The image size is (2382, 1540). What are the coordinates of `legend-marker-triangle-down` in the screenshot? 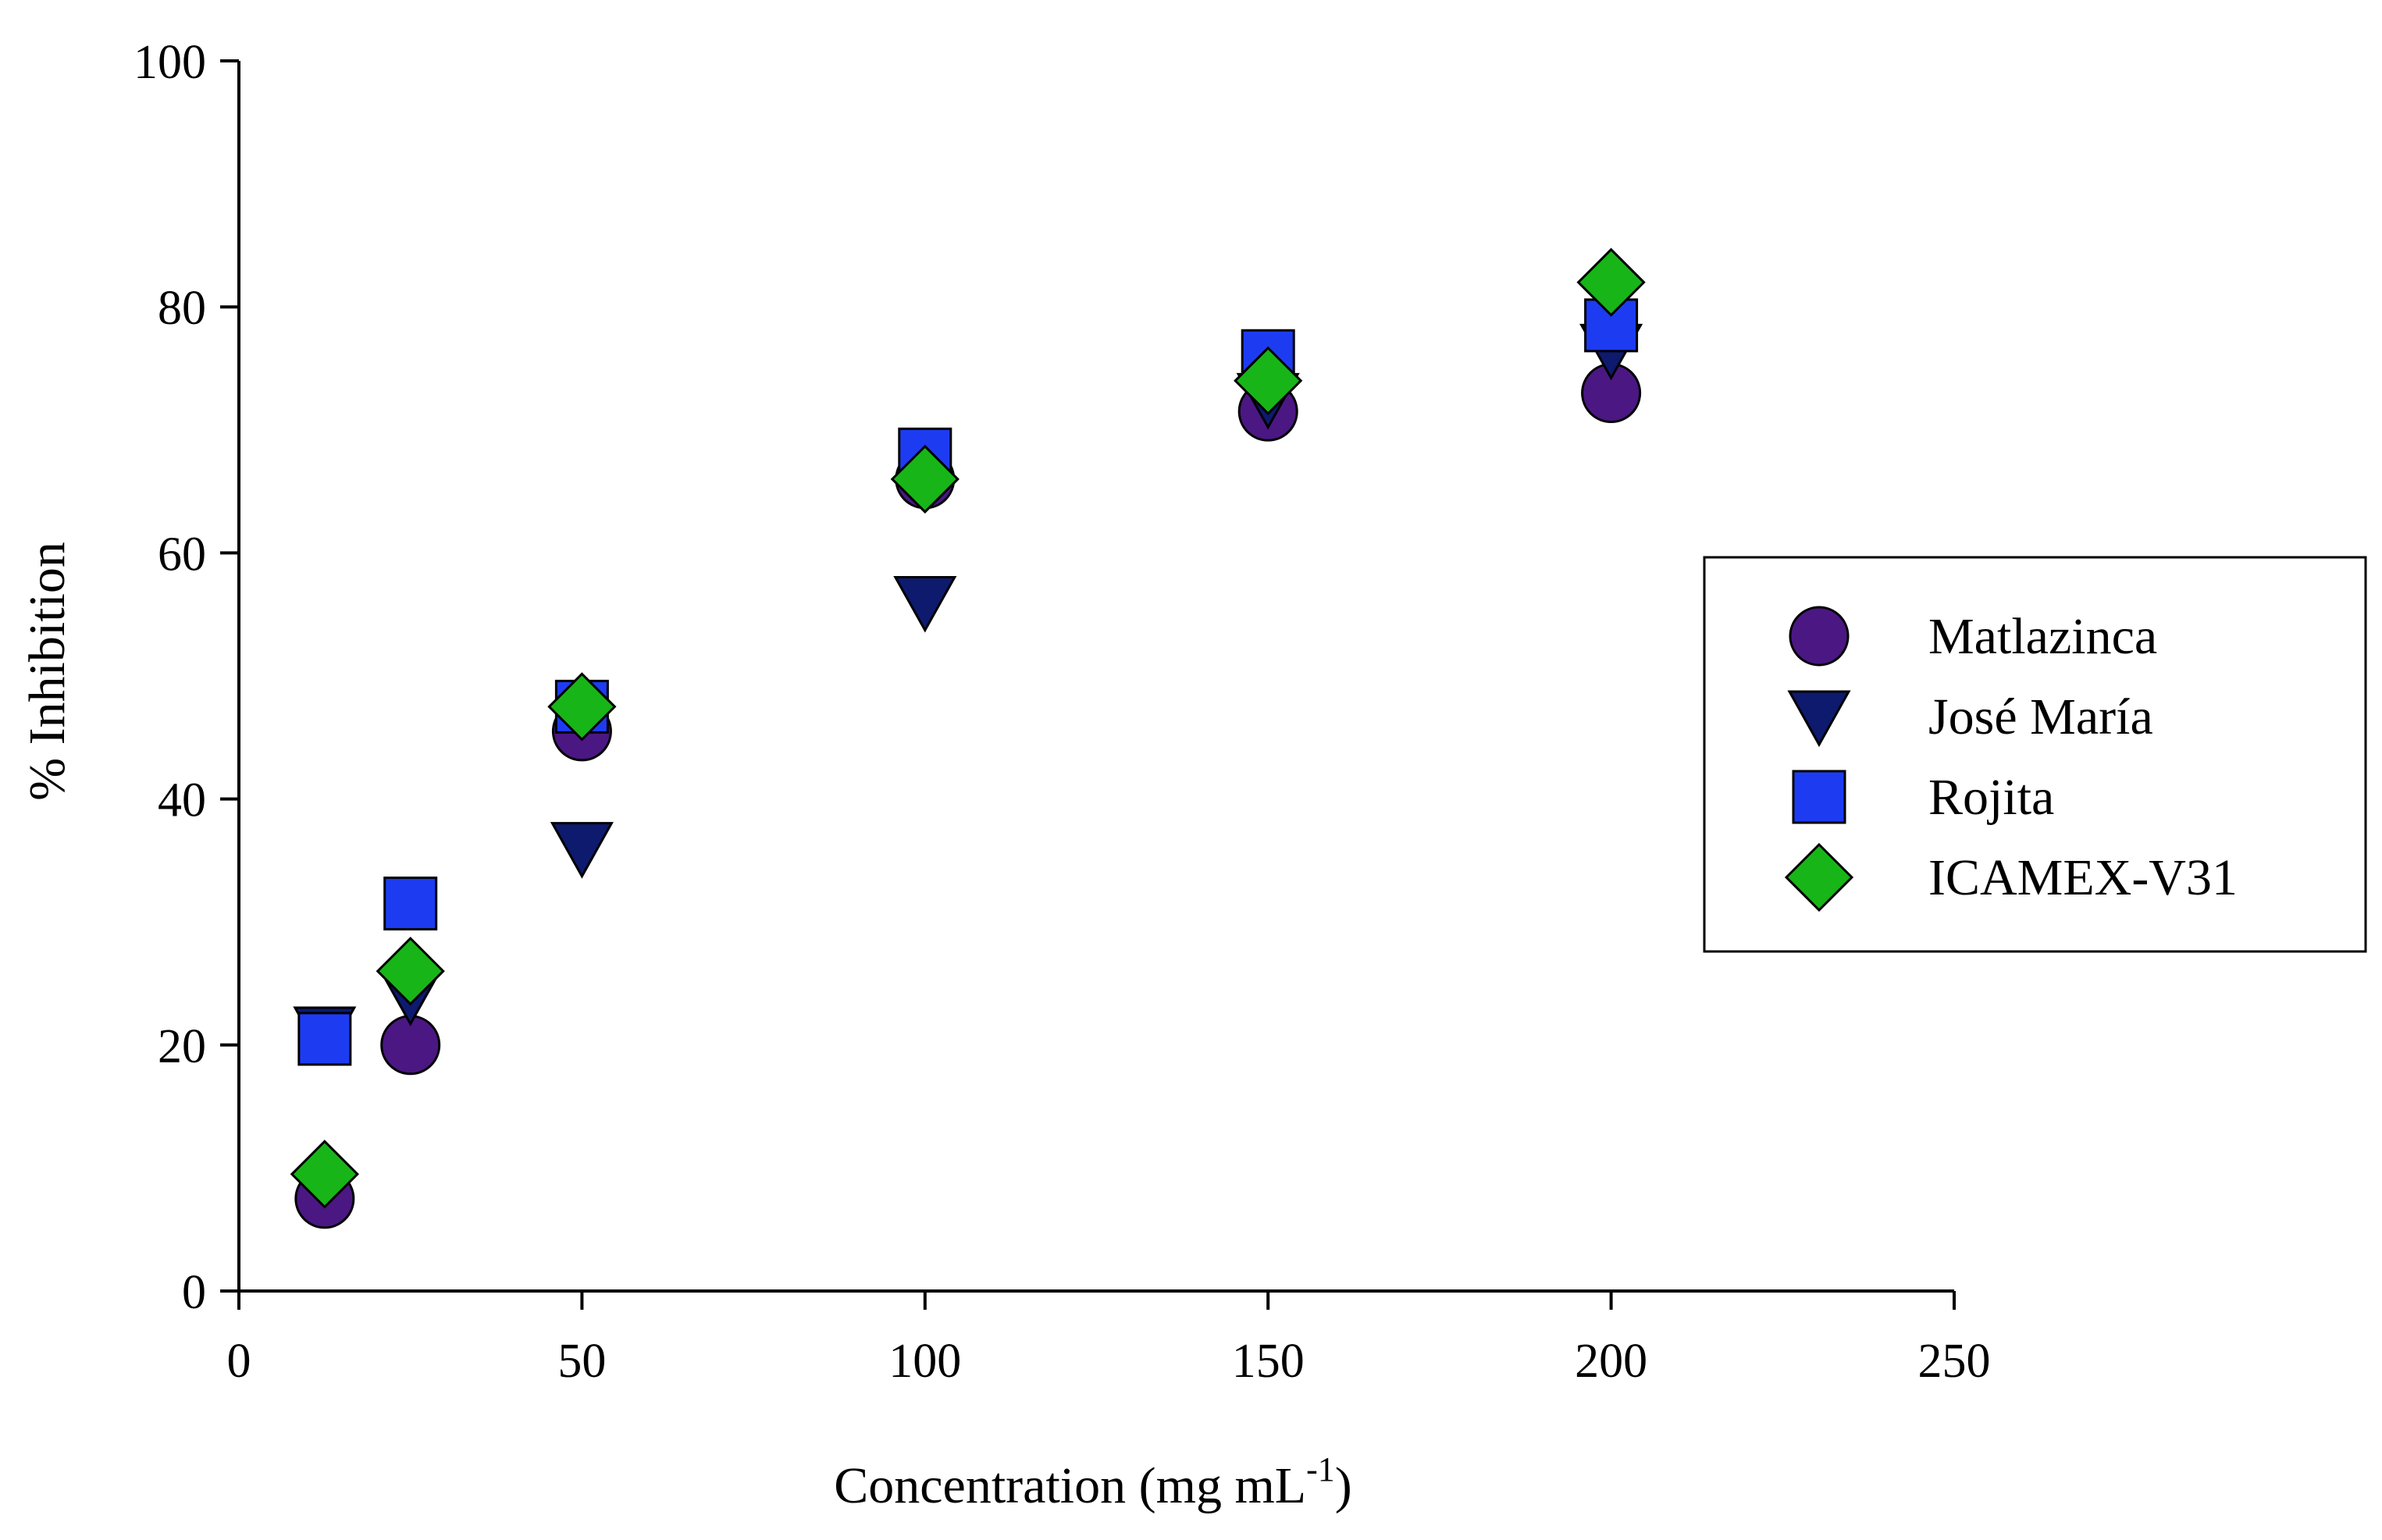 It's located at (1819, 719).